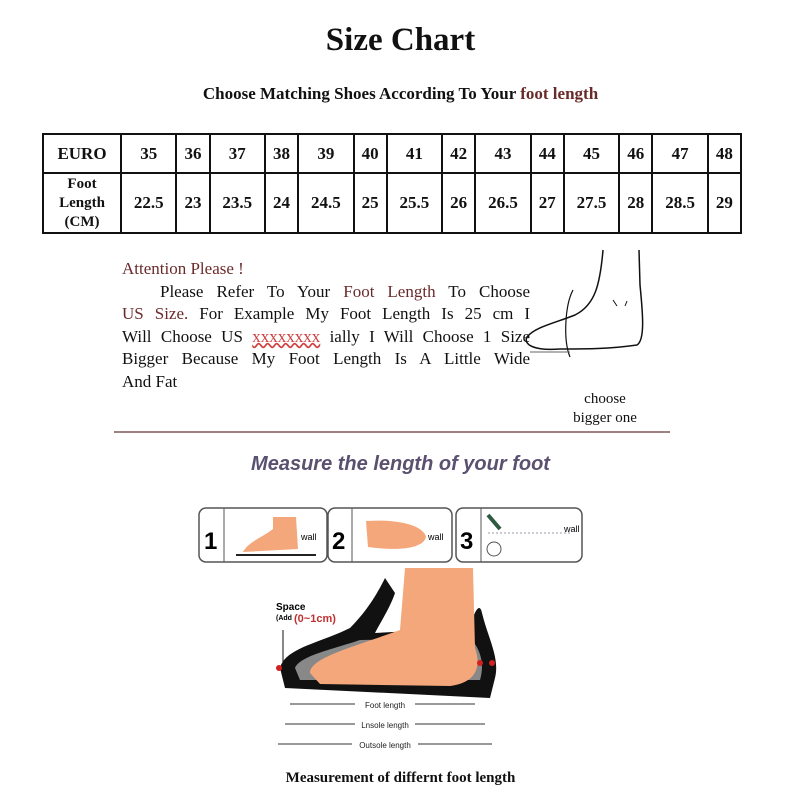 This screenshot has height=800, width=801. What do you see at coordinates (636, 203) in the screenshot?
I see `foot-length-cell: 28` at bounding box center [636, 203].